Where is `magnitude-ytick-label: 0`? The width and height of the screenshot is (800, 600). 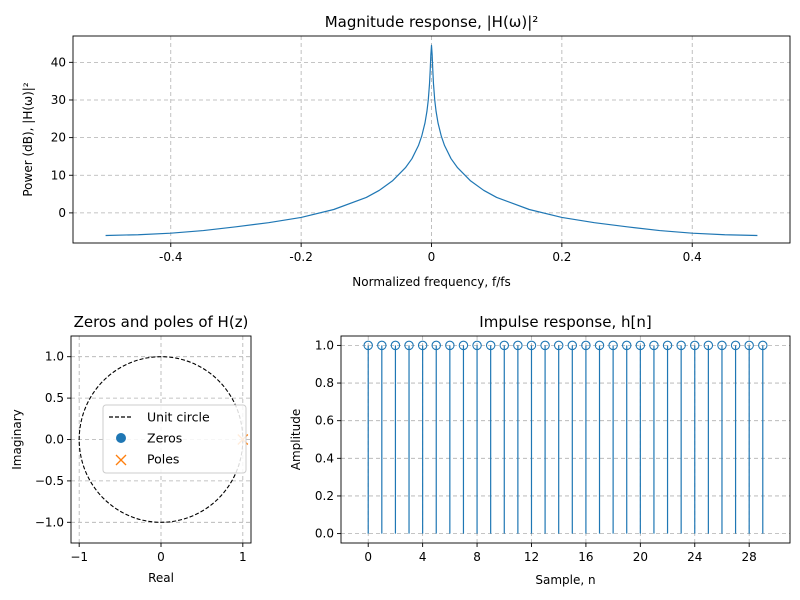
magnitude-ytick-label: 0 is located at coordinates (62, 213).